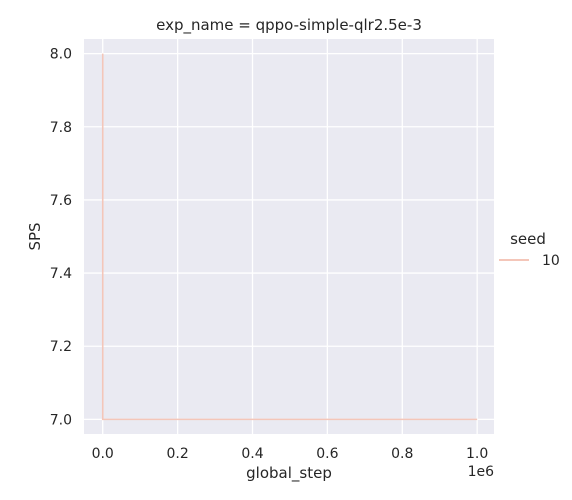  I want to click on x-axis-offset-label: 1e6, so click(481, 472).